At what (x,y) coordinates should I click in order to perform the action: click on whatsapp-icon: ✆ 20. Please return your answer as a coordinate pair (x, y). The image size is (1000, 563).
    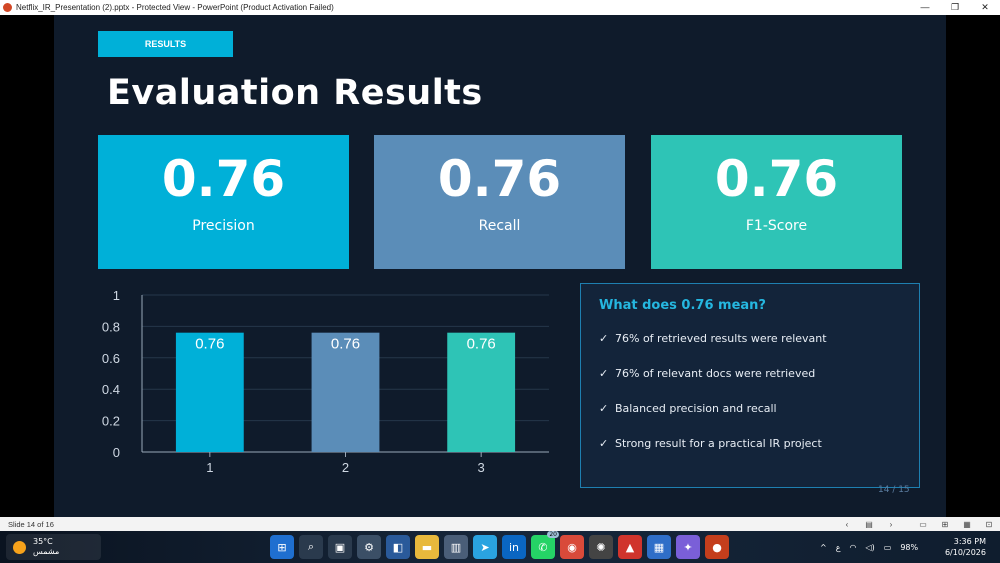
    Looking at the image, I should click on (545, 545).